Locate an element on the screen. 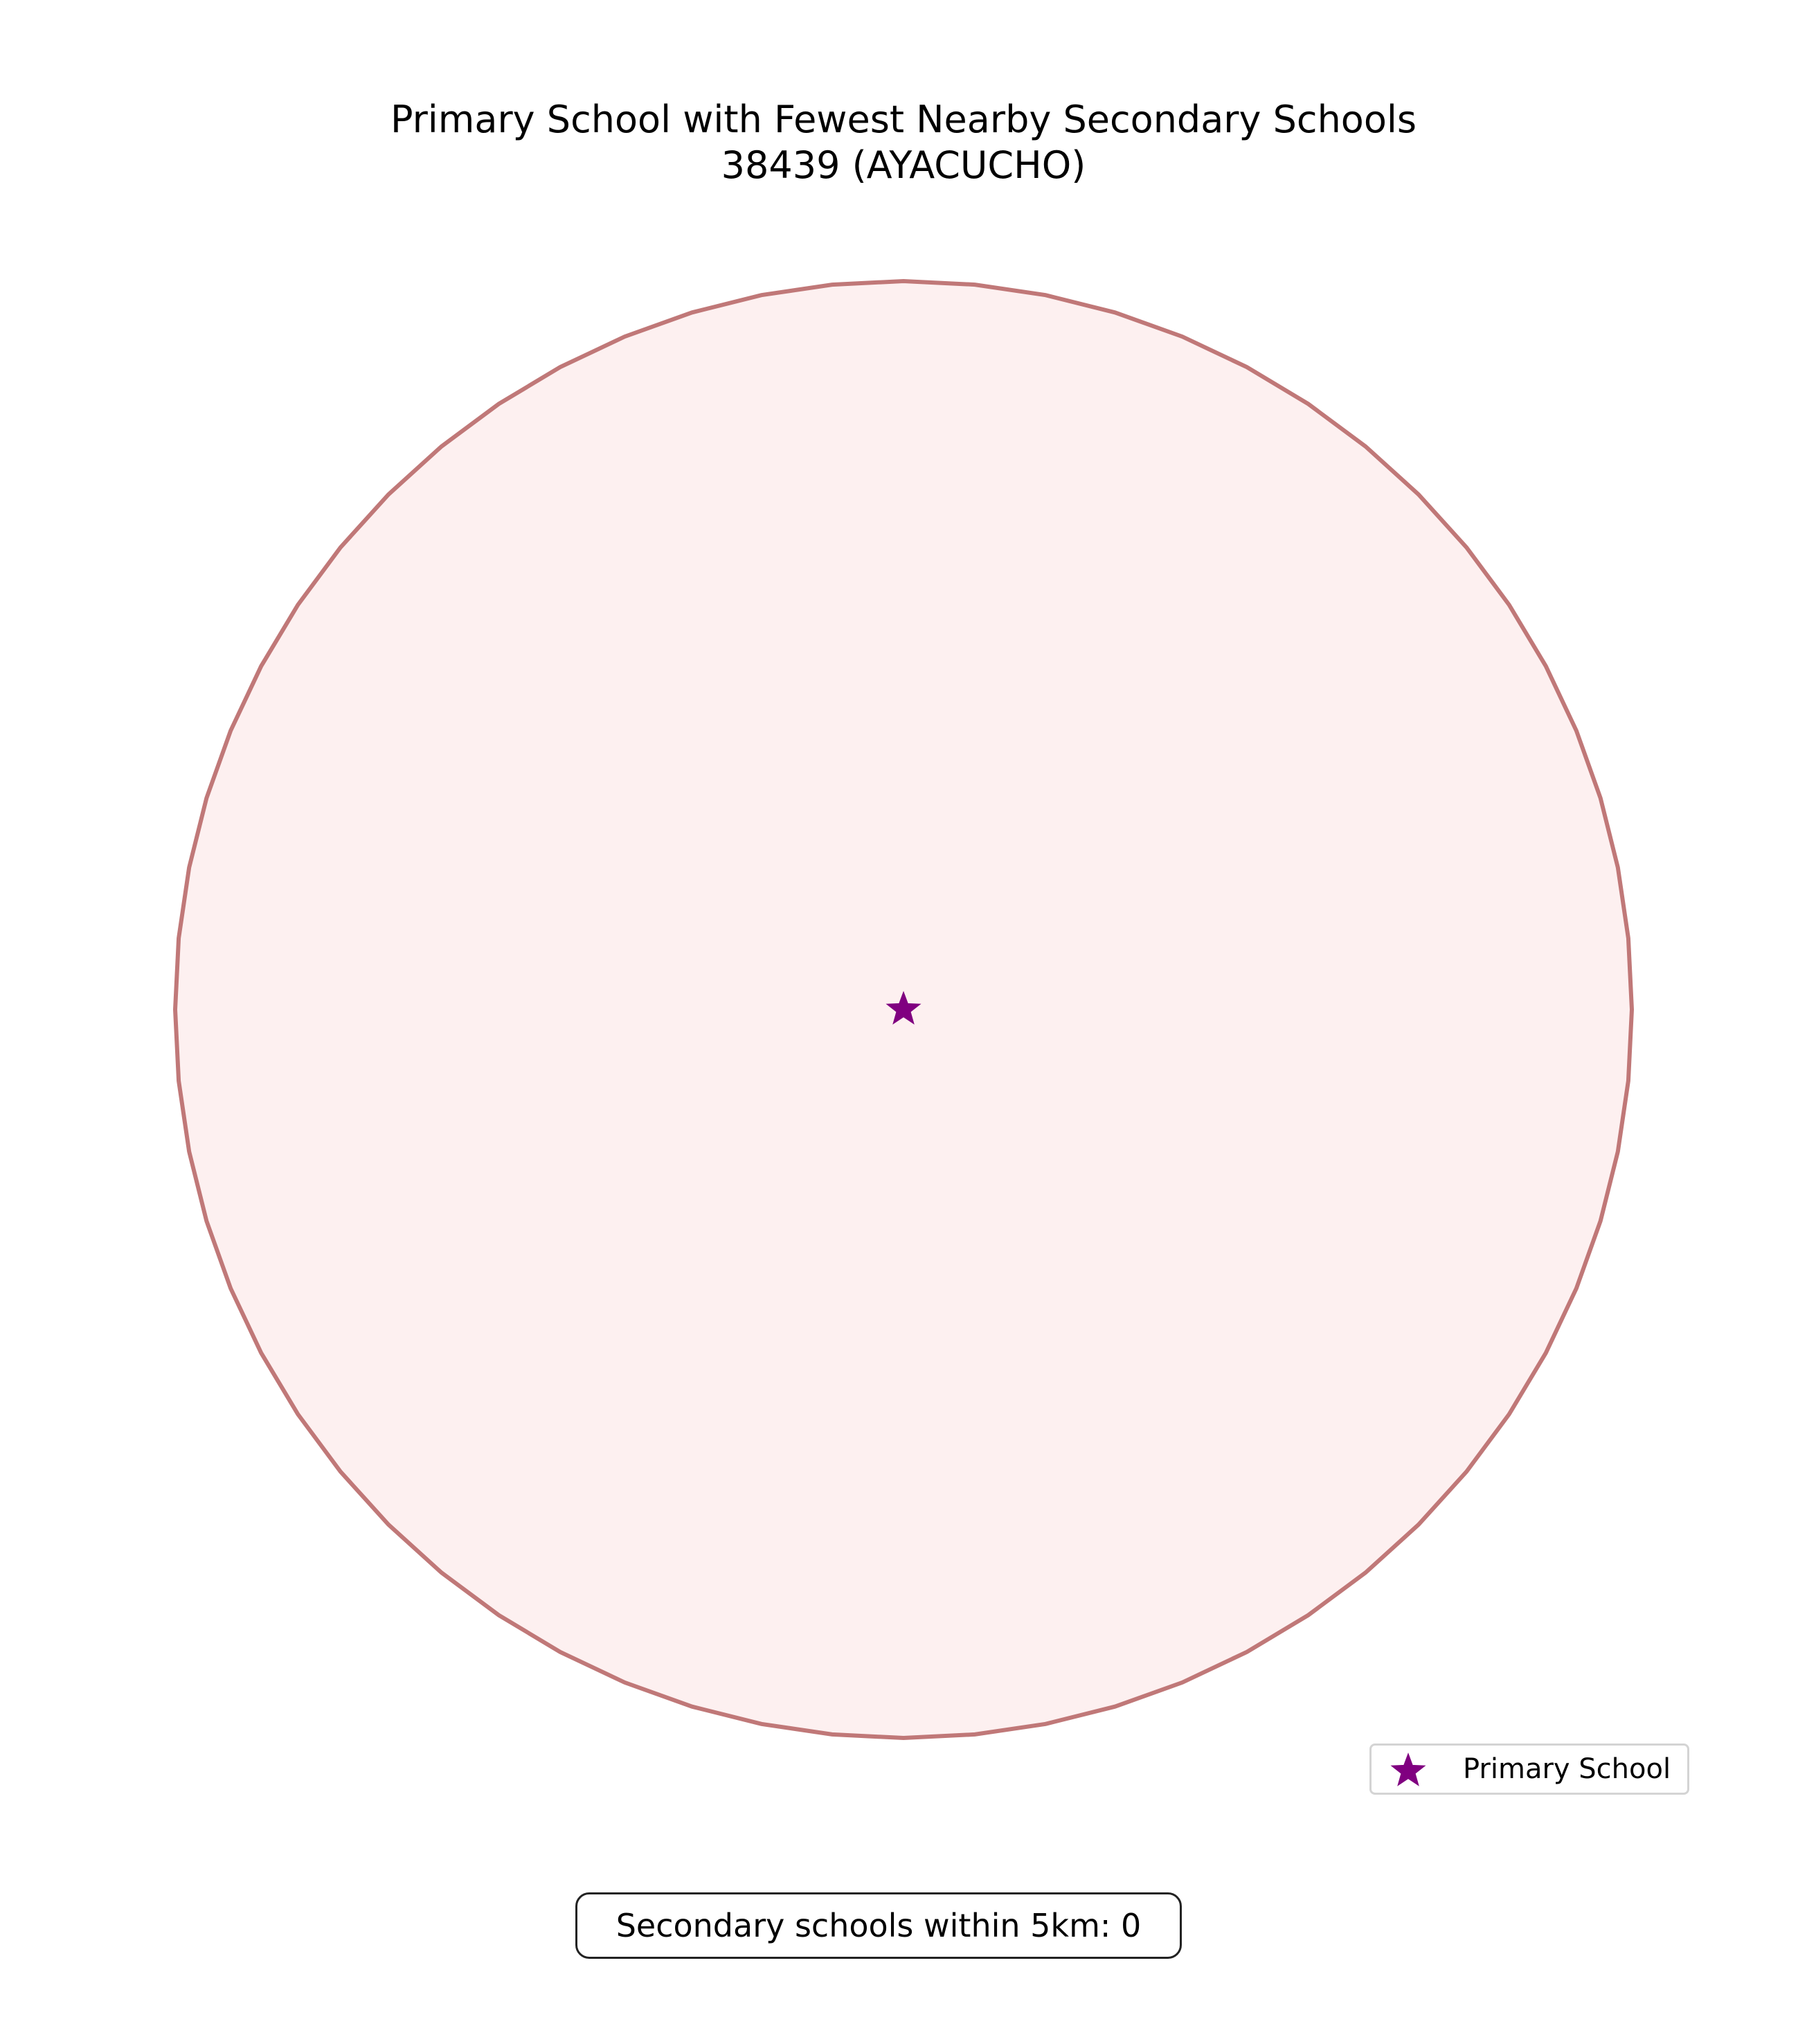 The height and width of the screenshot is (2044, 1807). legend-star-icon is located at coordinates (1408, 1769).